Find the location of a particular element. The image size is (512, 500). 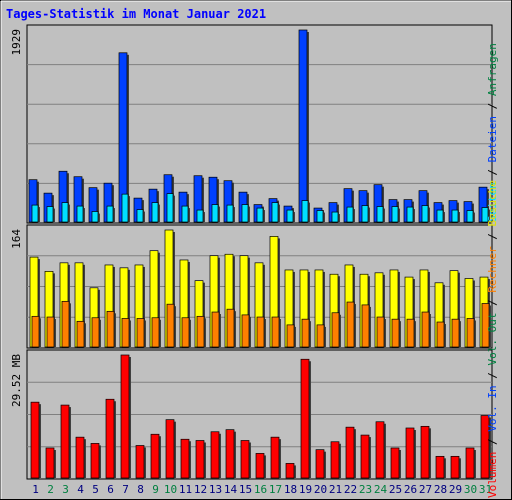

legend-traffic: Seiten / Dateien / Anfragen is located at coordinates (492, 132).